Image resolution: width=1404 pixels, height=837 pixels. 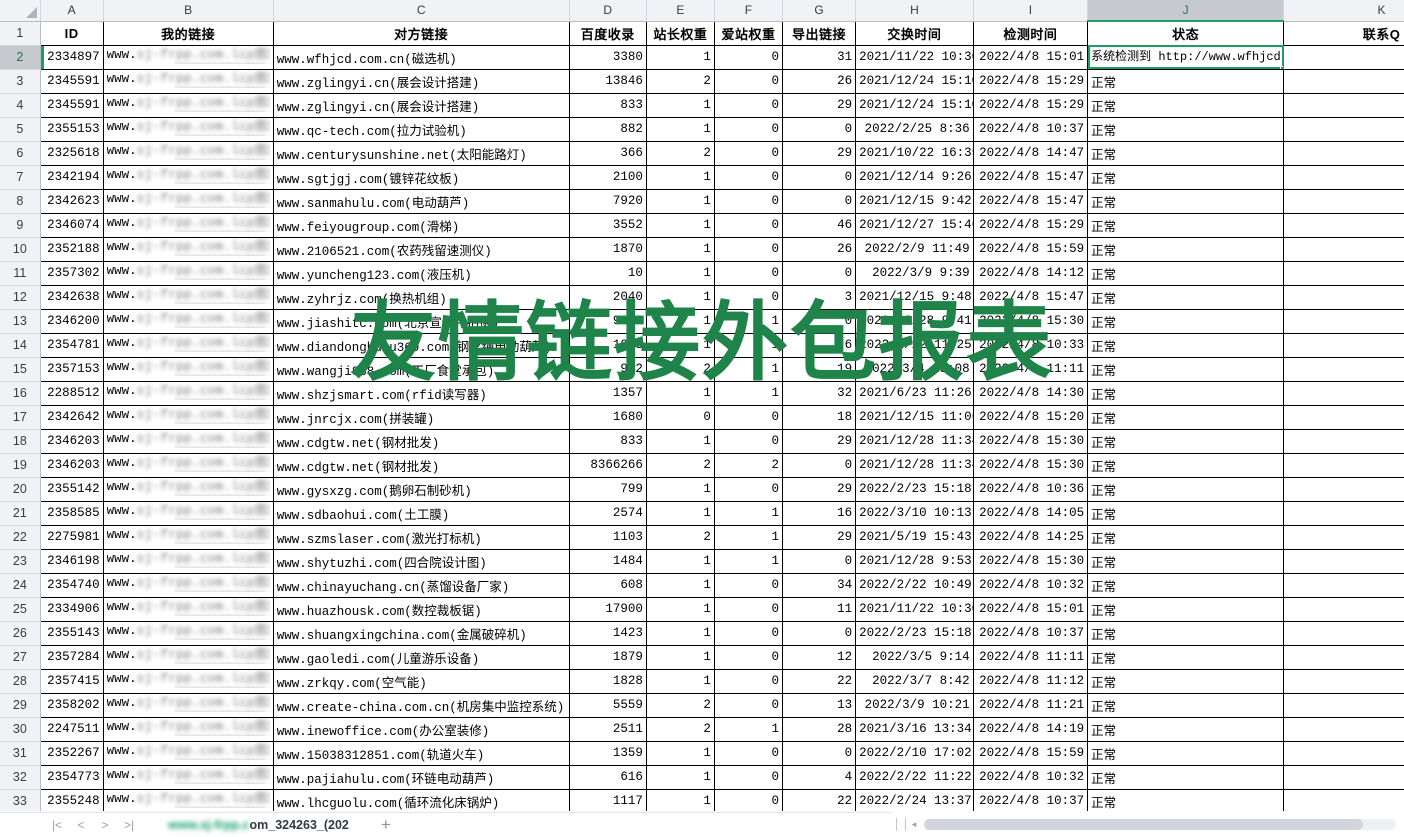 What do you see at coordinates (608, 465) in the screenshot?
I see `cell-baidu-index: 8366266` at bounding box center [608, 465].